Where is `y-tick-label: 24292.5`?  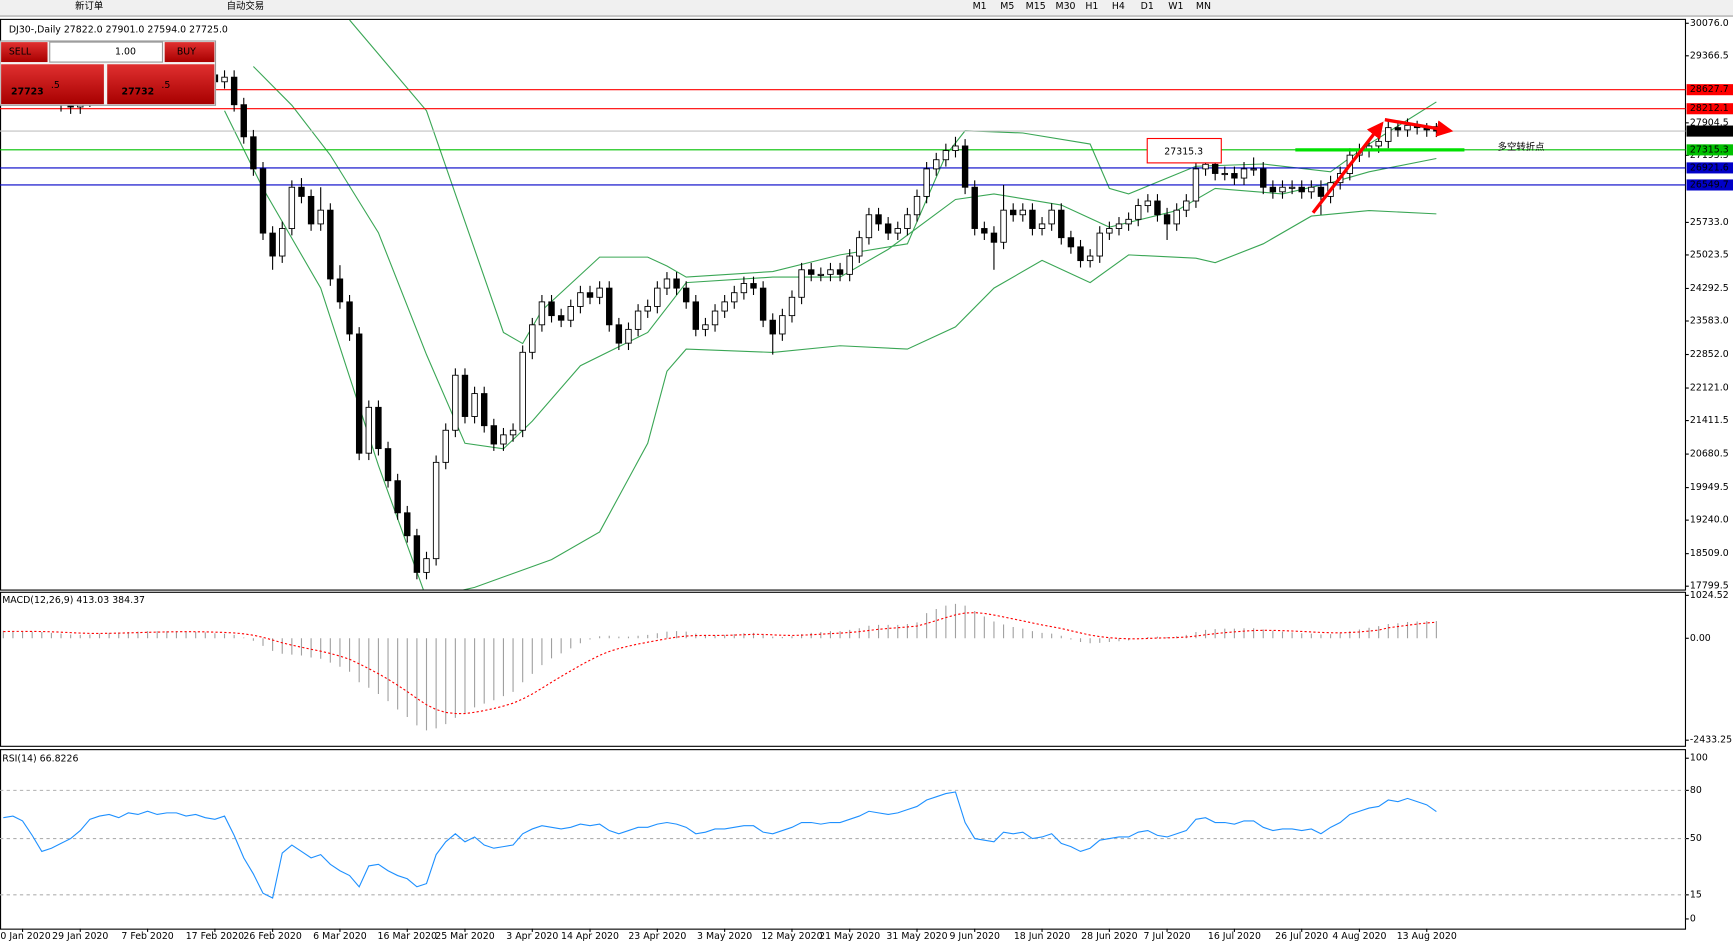 y-tick-label: 24292.5 is located at coordinates (1709, 288).